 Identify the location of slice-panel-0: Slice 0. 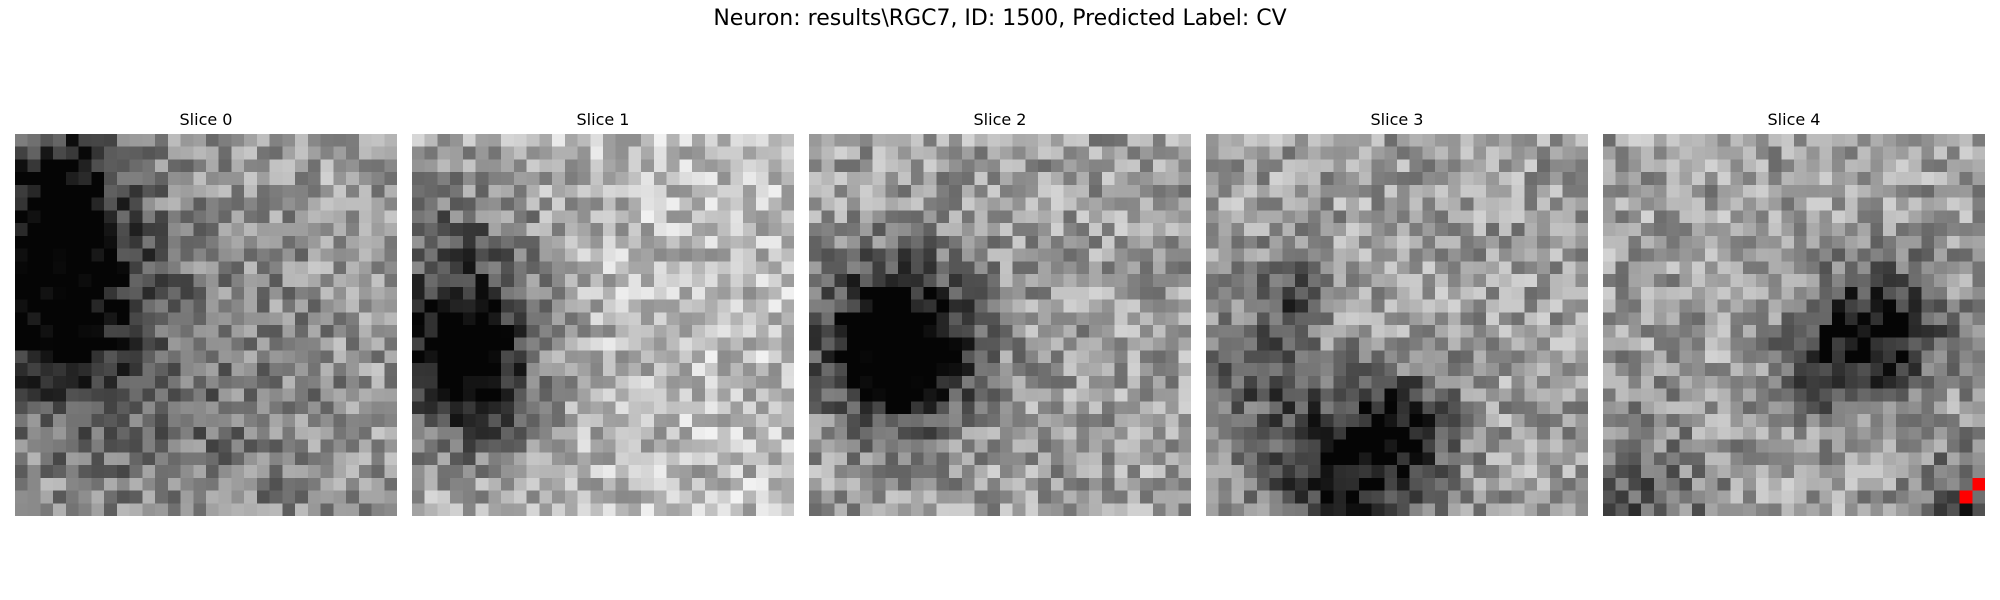
(206, 313).